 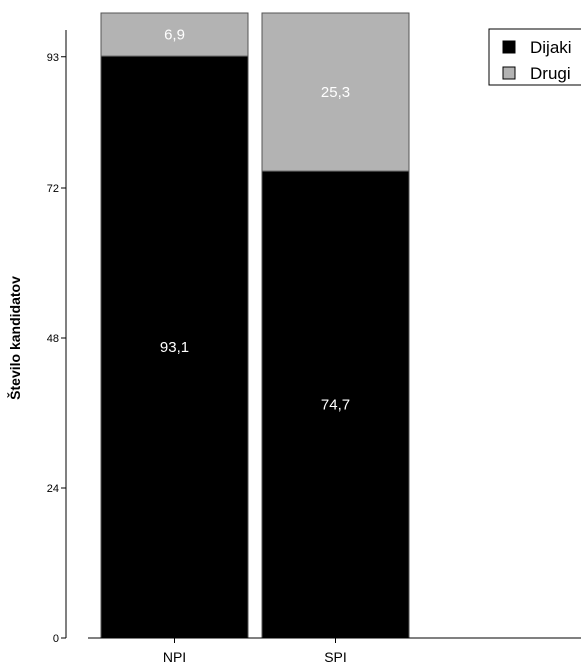 What do you see at coordinates (335, 657) in the screenshot?
I see `x-tick-label-spi: SPI` at bounding box center [335, 657].